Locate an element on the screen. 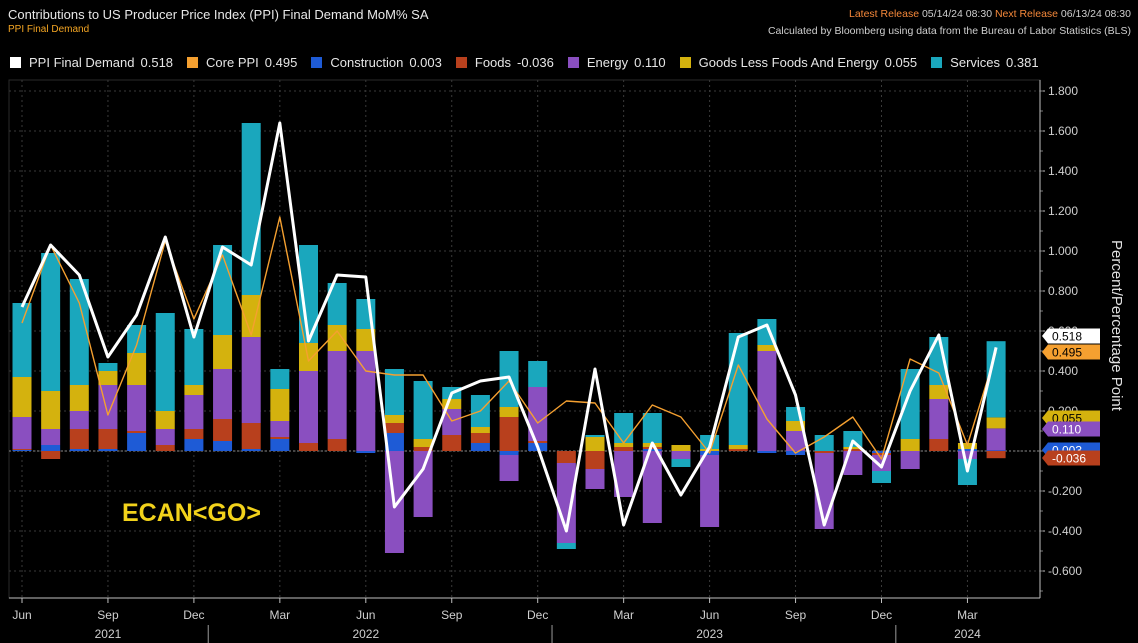 The width and height of the screenshot is (1138, 643). legend-label: Energy is located at coordinates (607, 62).